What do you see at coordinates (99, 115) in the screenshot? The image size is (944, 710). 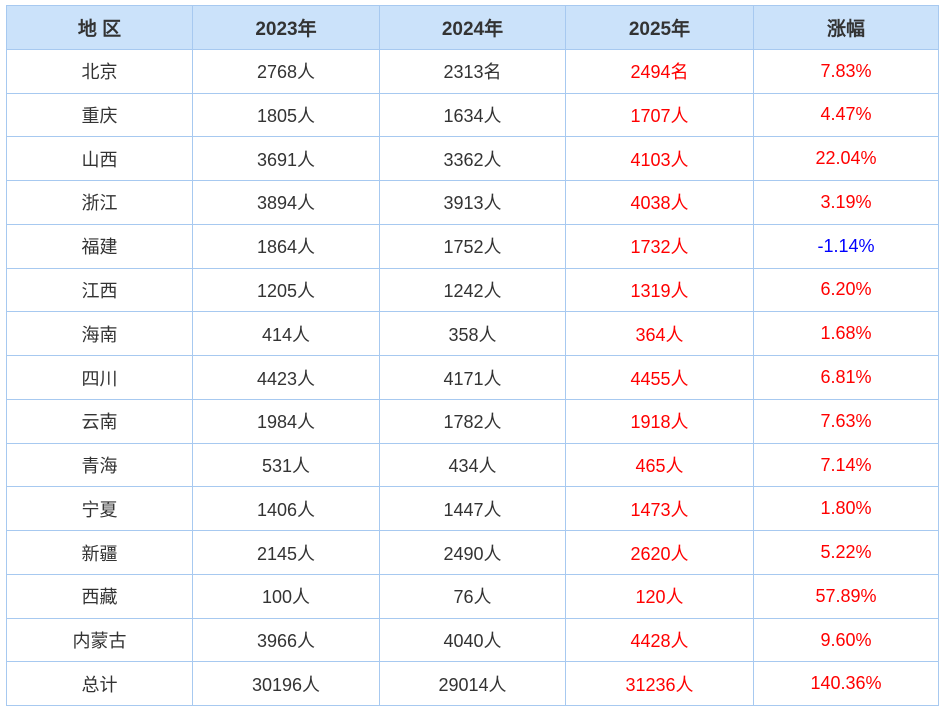 I see `region-cell: 重庆` at bounding box center [99, 115].